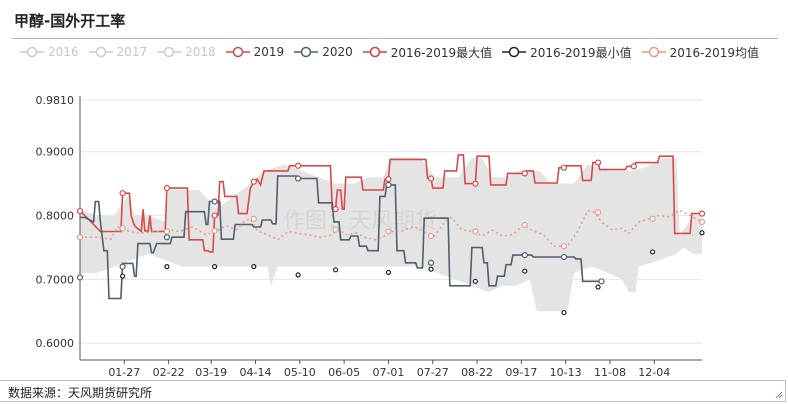 This screenshot has width=788, height=404. What do you see at coordinates (714, 52) in the screenshot?
I see `legend-label: 2016-2019均值` at bounding box center [714, 52].